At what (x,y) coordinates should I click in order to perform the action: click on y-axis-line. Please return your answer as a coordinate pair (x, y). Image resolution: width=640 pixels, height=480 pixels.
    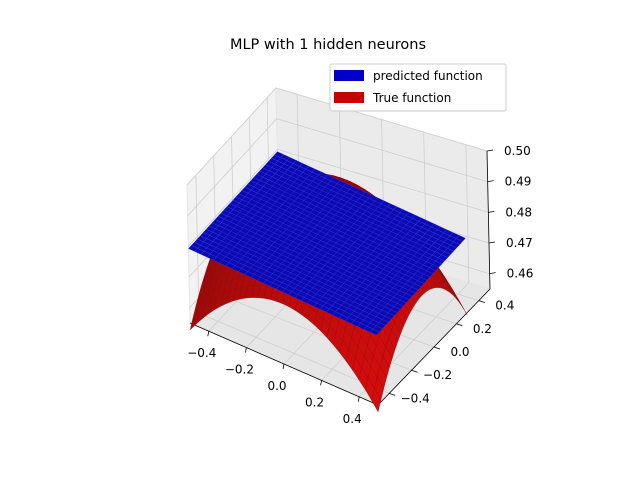
    Looking at the image, I should click on (434, 347).